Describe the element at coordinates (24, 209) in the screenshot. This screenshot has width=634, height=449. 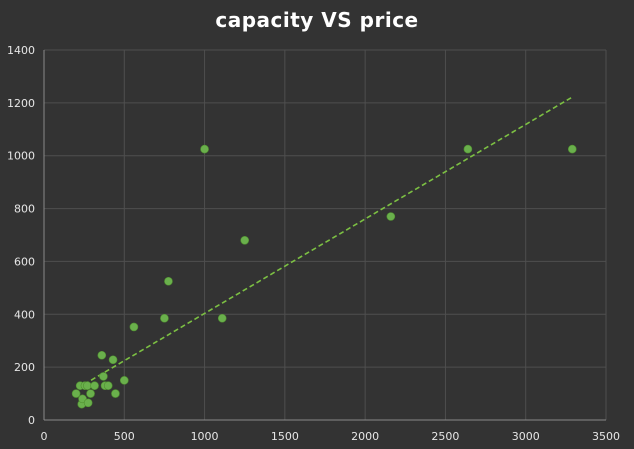
I see `y-tick-label: 800` at that location.